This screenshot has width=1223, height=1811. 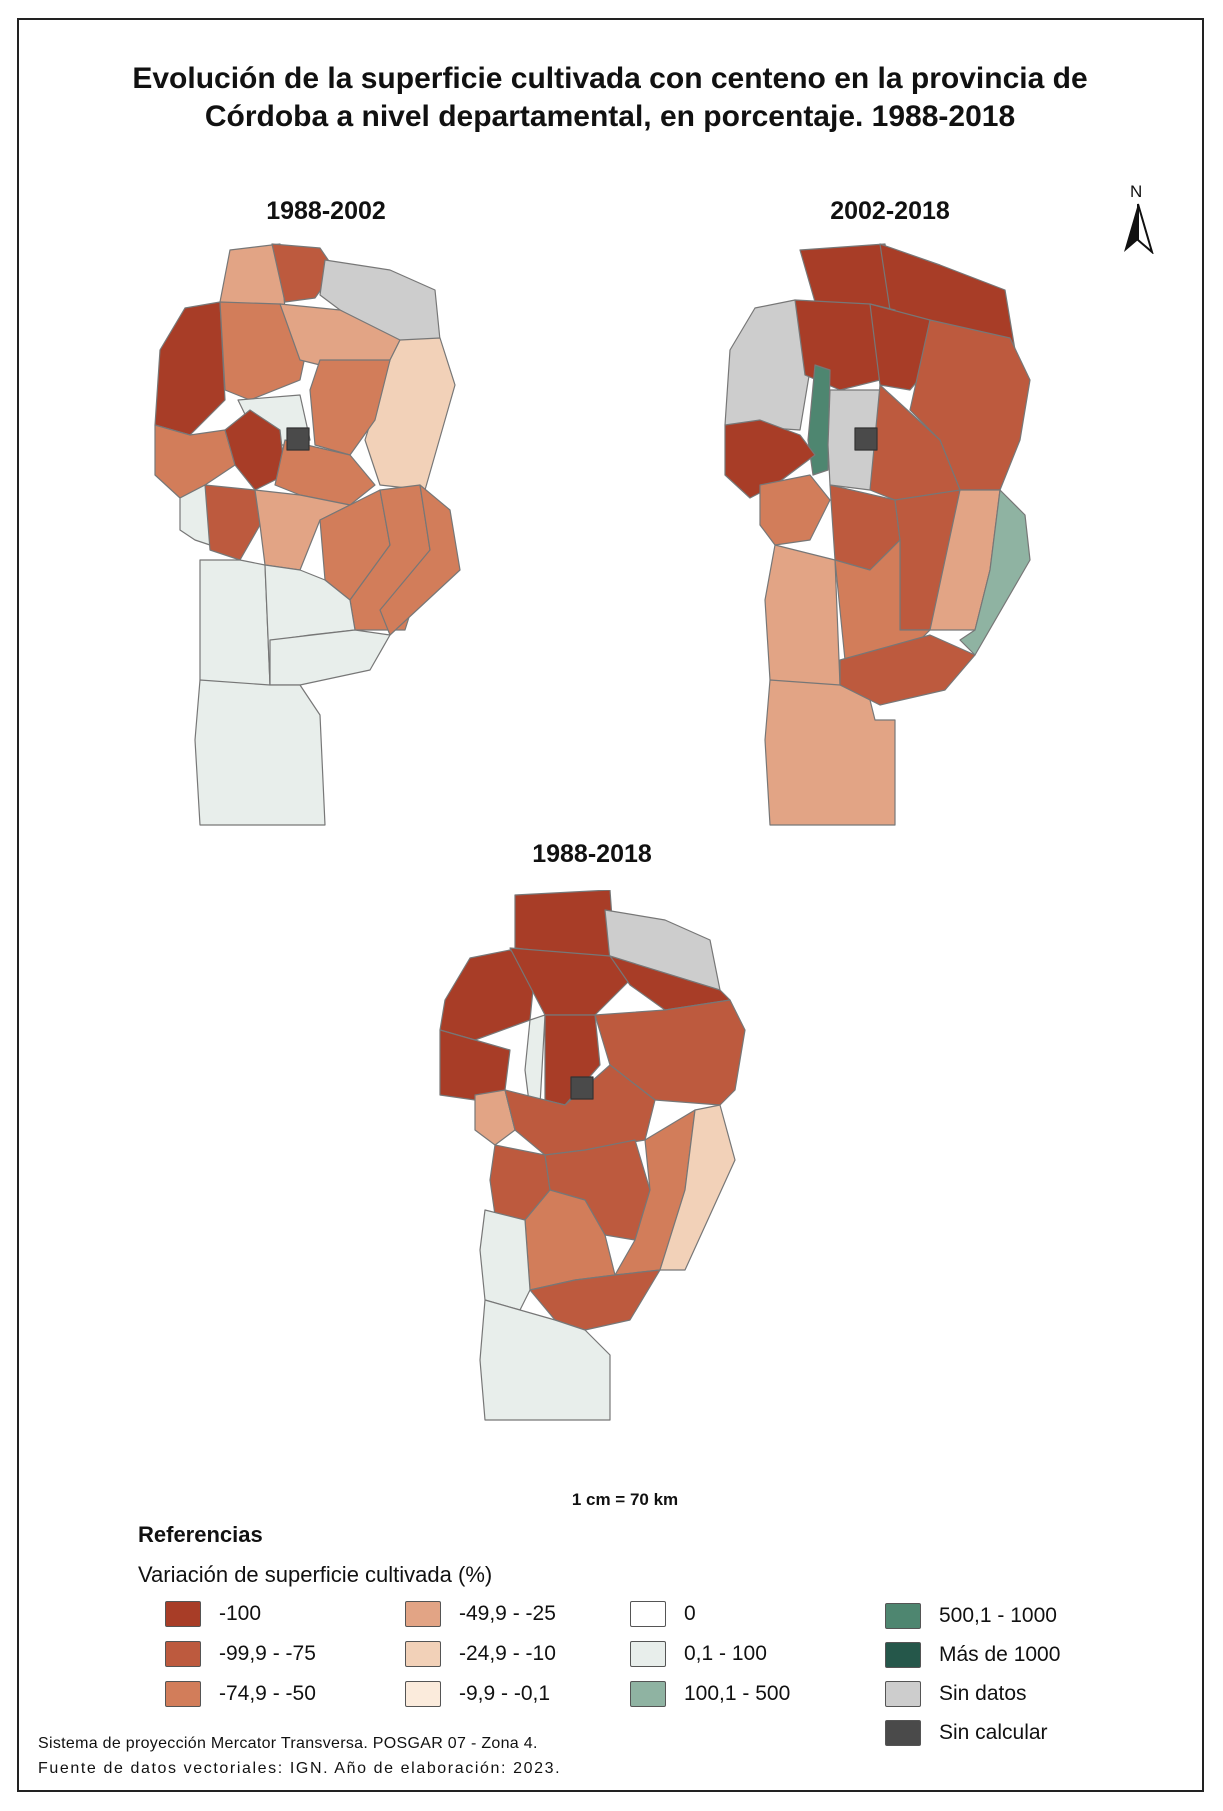 I want to click on legend-item: 0, so click(x=663, y=1614).